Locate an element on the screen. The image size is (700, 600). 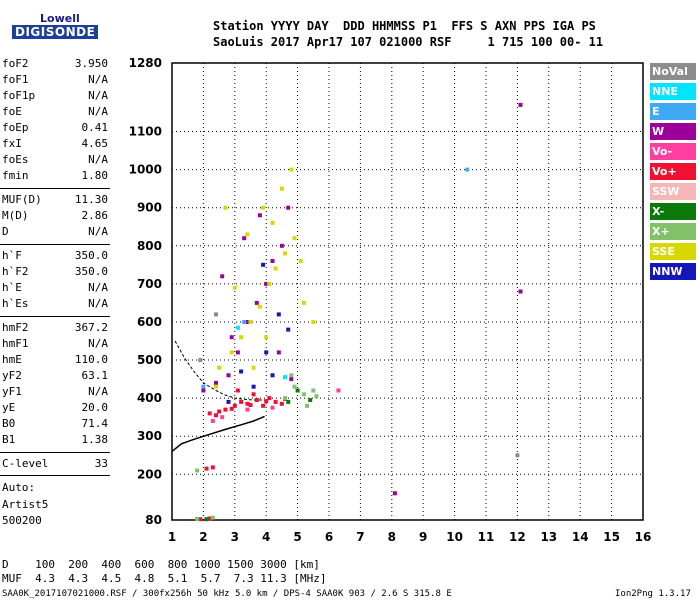
param-row: foE N/A is located at coordinates (55, 113).